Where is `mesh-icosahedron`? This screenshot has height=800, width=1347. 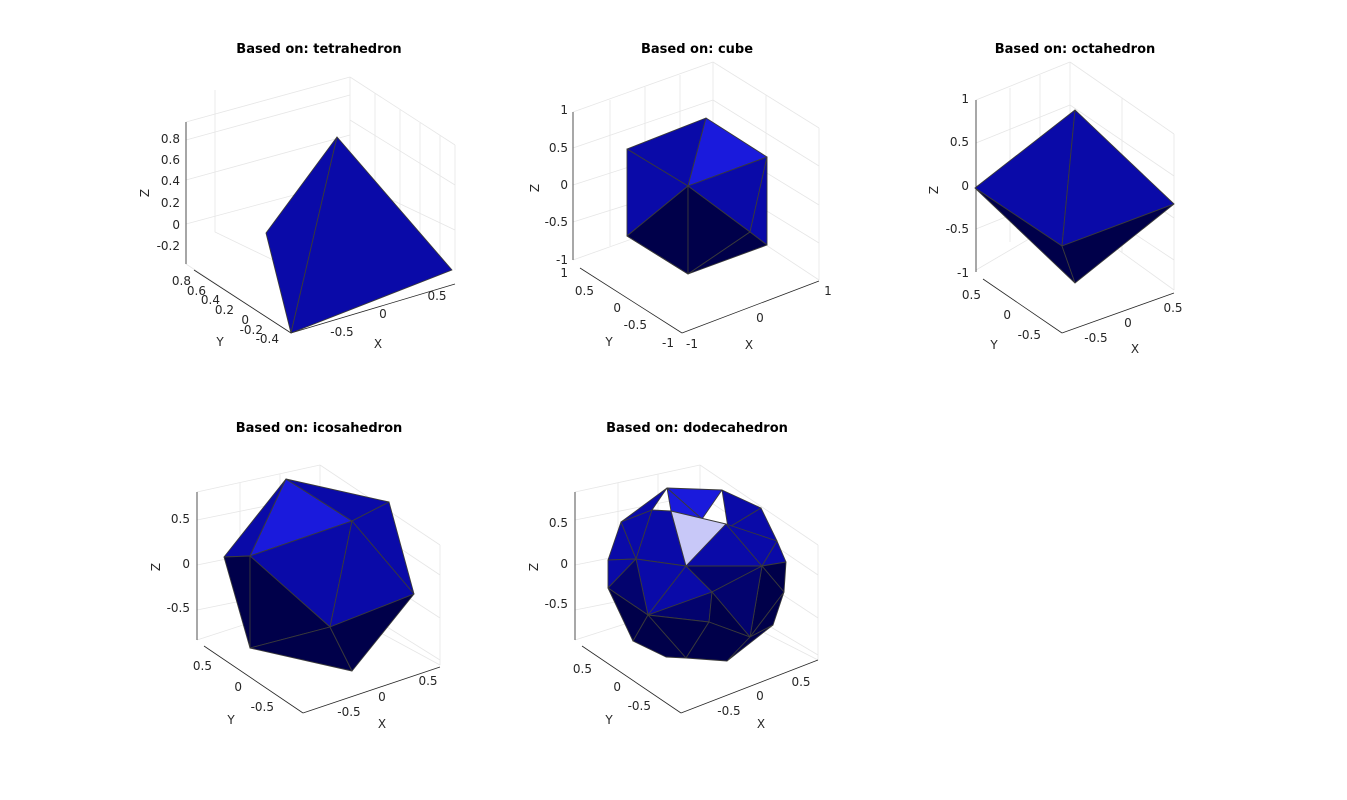 mesh-icosahedron is located at coordinates (319, 575).